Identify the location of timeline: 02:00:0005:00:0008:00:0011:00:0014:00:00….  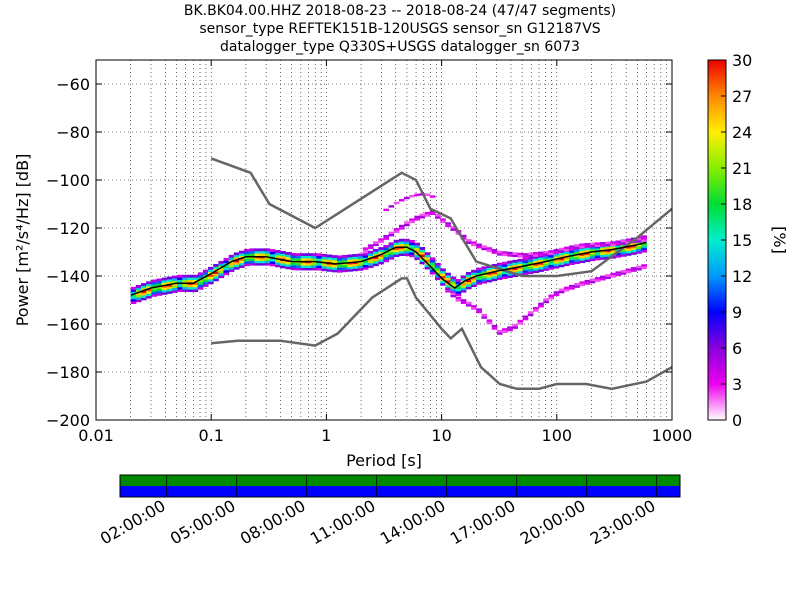
(389, 511).